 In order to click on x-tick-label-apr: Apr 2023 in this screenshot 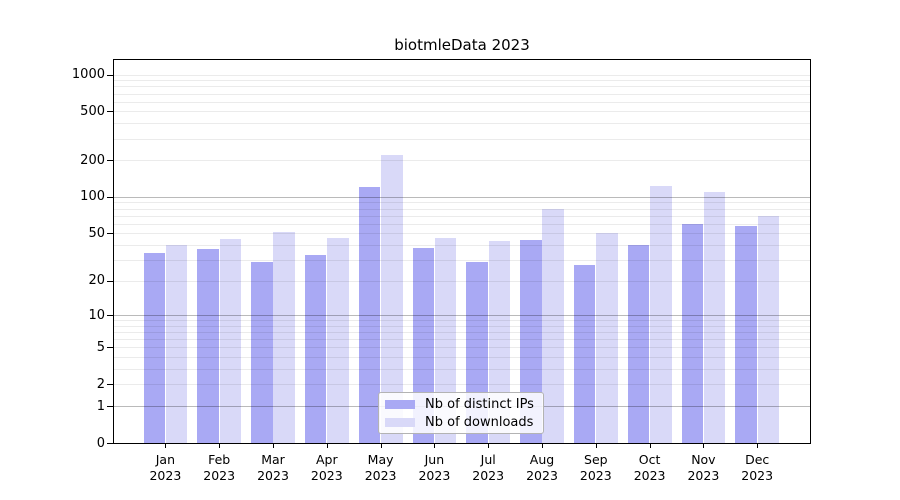, I will do `click(326, 467)`.